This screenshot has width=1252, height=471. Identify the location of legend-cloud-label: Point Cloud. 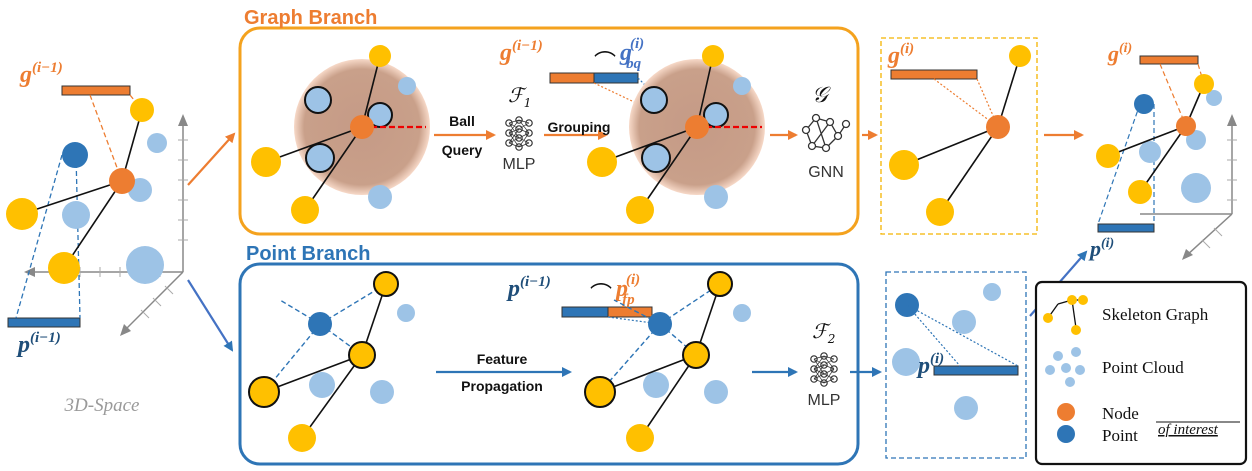
(1143, 367).